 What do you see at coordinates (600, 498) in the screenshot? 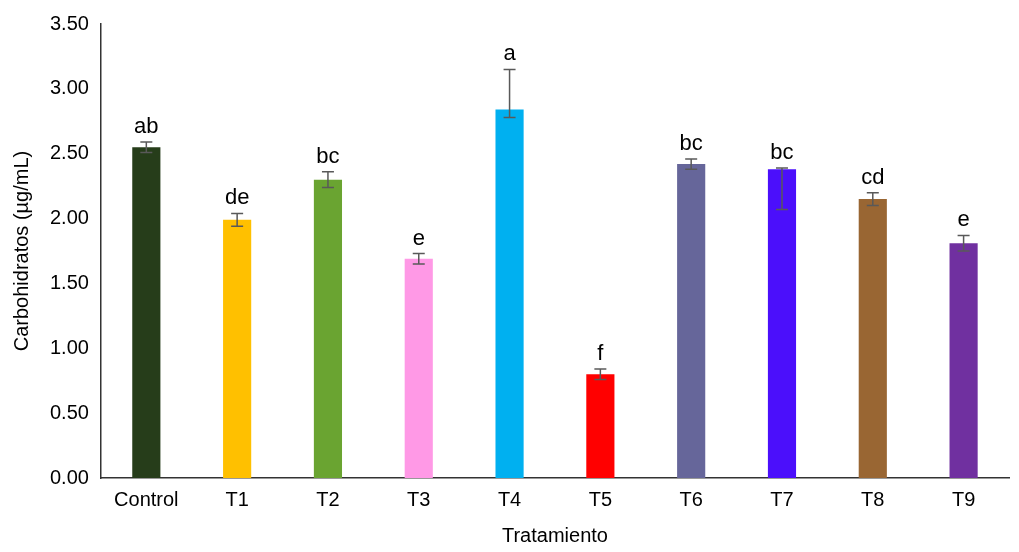
I see `x-tick-label: T5` at bounding box center [600, 498].